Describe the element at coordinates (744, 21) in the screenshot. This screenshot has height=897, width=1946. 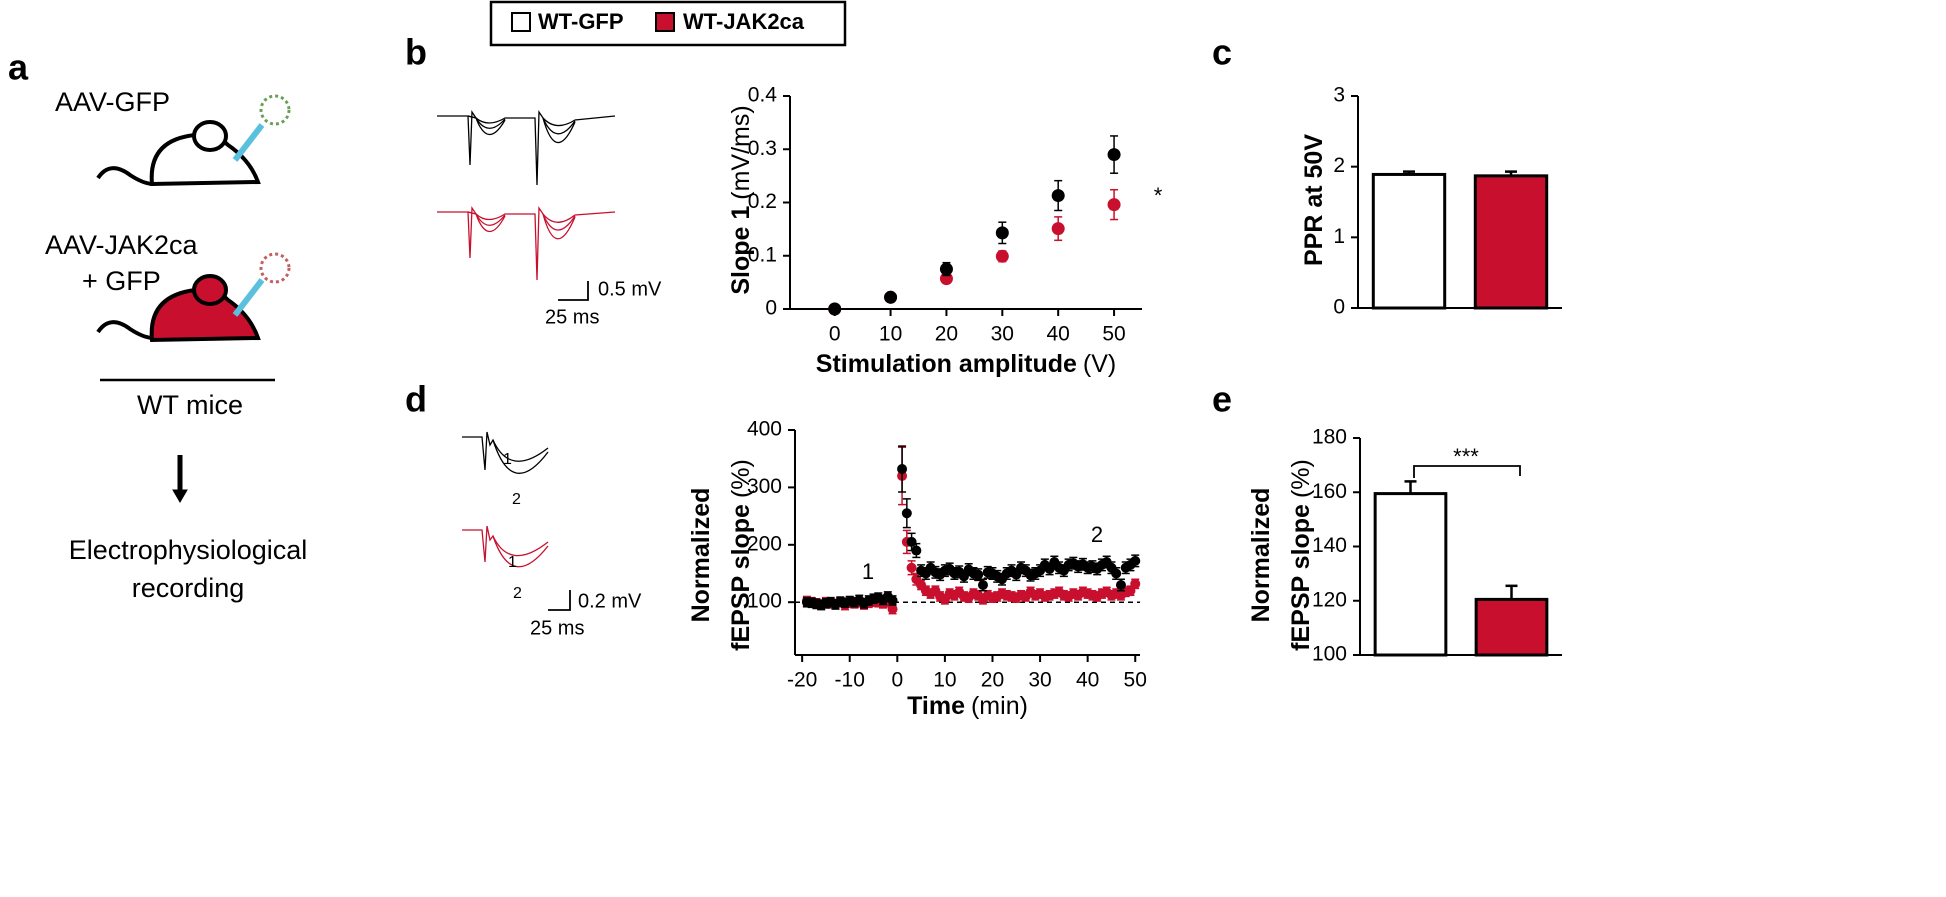
I see `legend-label: WT-JAK2ca` at that location.